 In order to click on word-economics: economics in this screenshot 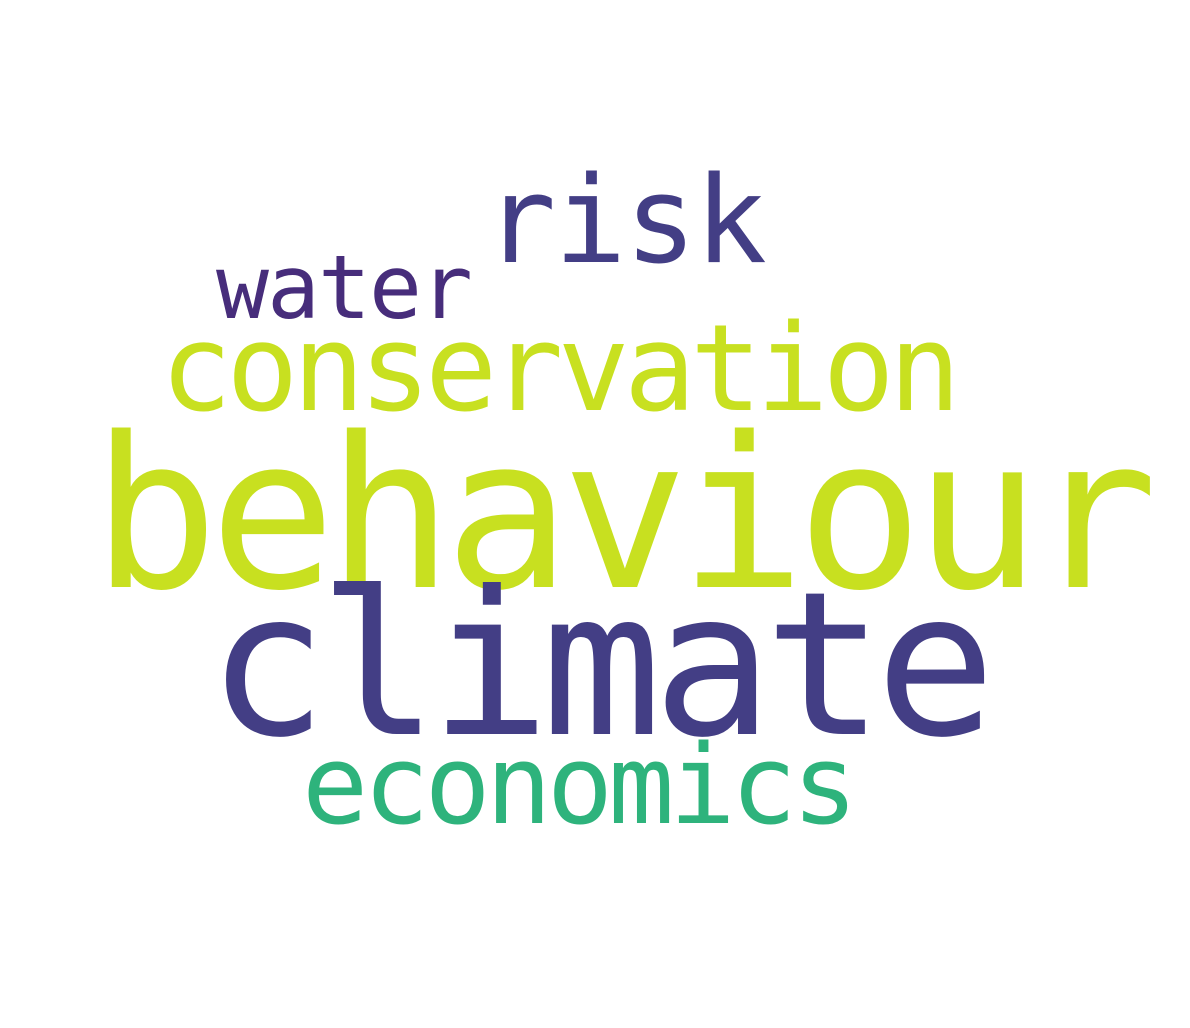, I will do `click(580, 785)`.